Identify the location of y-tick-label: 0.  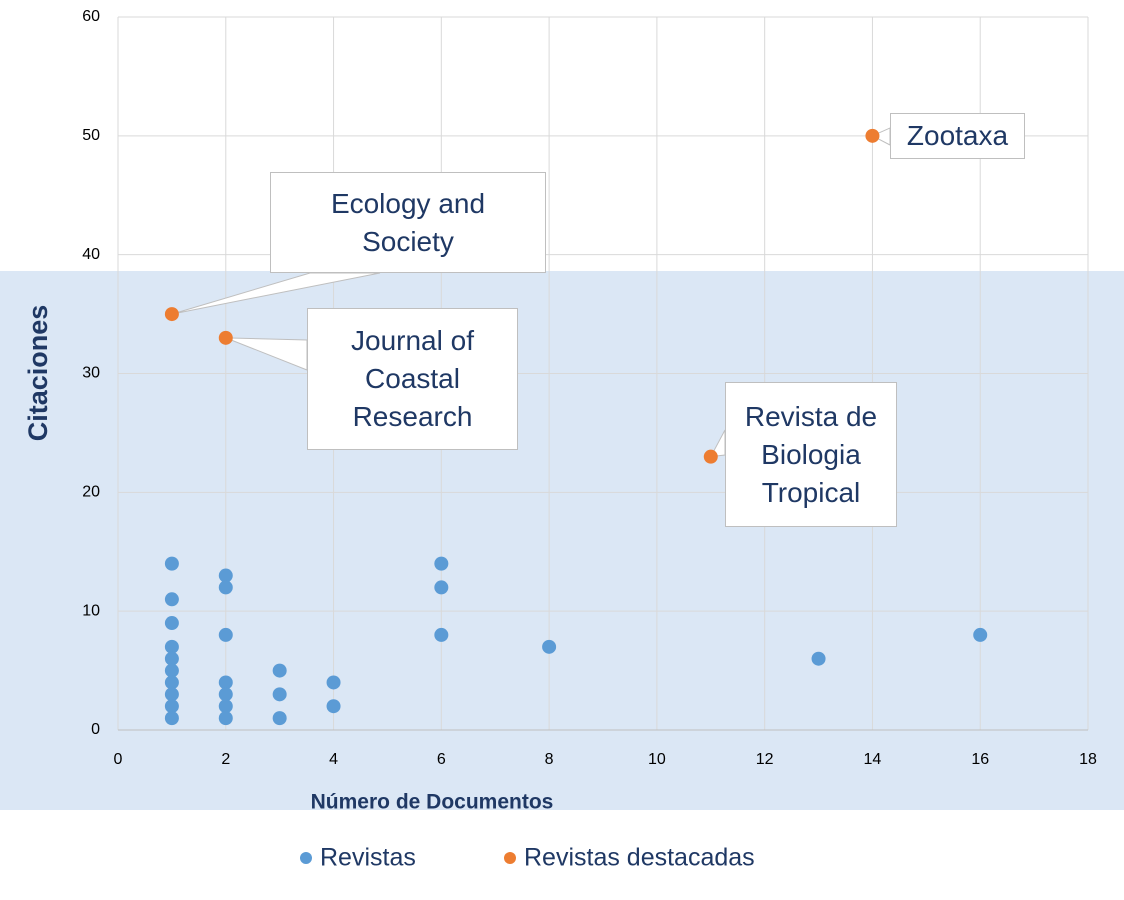
(95, 729).